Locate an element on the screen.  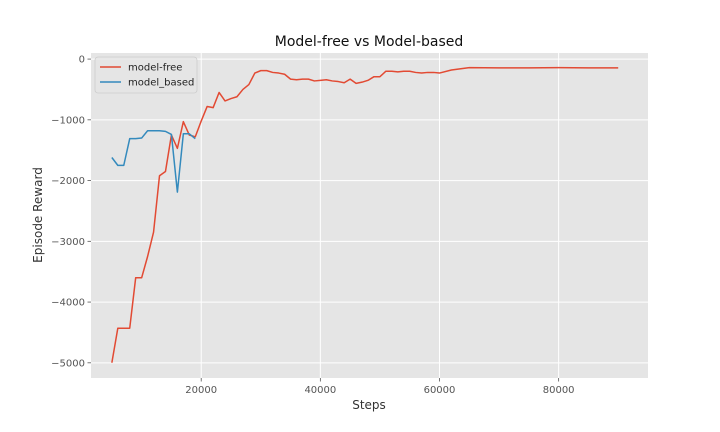
x-axis-ticks: 20000 40000 60000 80000 is located at coordinates (380, 387).